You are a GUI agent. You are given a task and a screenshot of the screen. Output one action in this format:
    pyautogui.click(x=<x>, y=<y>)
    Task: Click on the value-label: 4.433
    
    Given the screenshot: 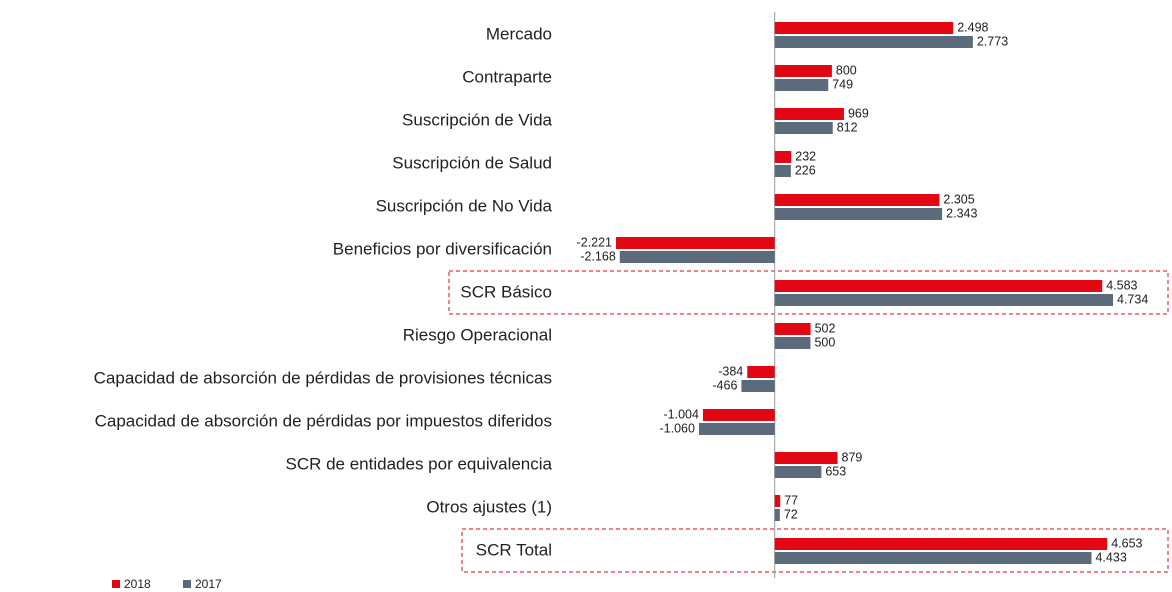 What is the action you would take?
    pyautogui.click(x=1110, y=557)
    